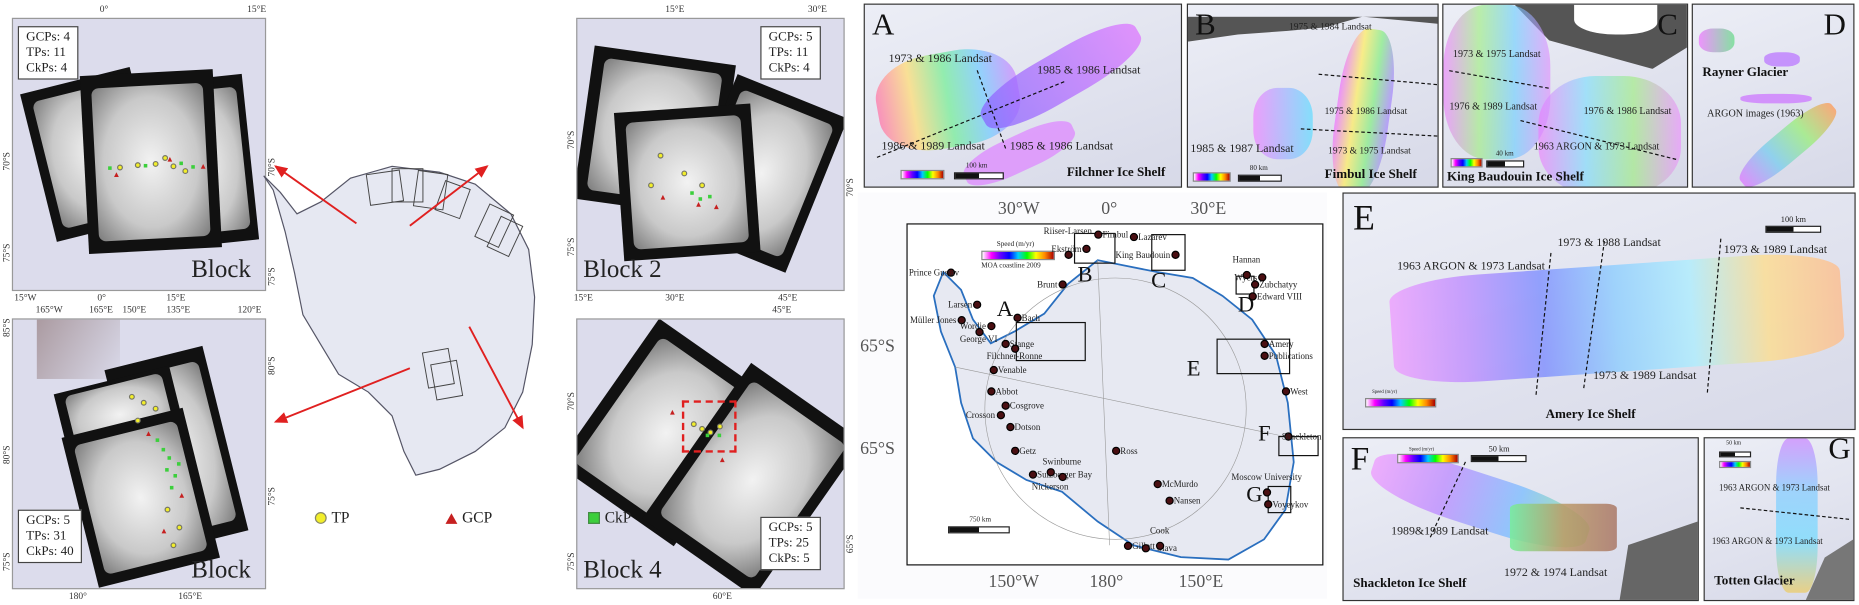 The image size is (1859, 605). Describe the element at coordinates (221, 571) in the screenshot. I see `block-label: Block 3` at that location.